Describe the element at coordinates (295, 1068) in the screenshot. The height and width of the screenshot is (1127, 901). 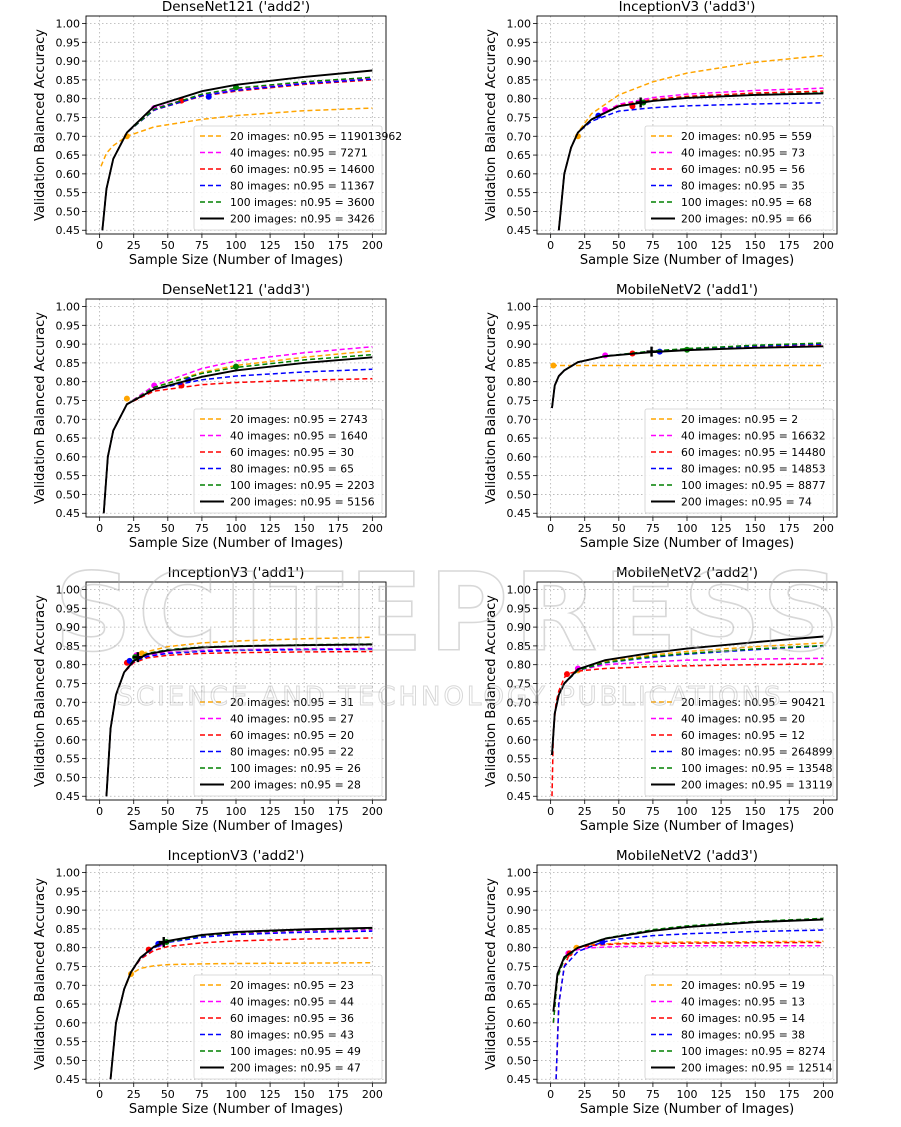
I see `legend-entry: 200 images: n0.95 = 47` at that location.